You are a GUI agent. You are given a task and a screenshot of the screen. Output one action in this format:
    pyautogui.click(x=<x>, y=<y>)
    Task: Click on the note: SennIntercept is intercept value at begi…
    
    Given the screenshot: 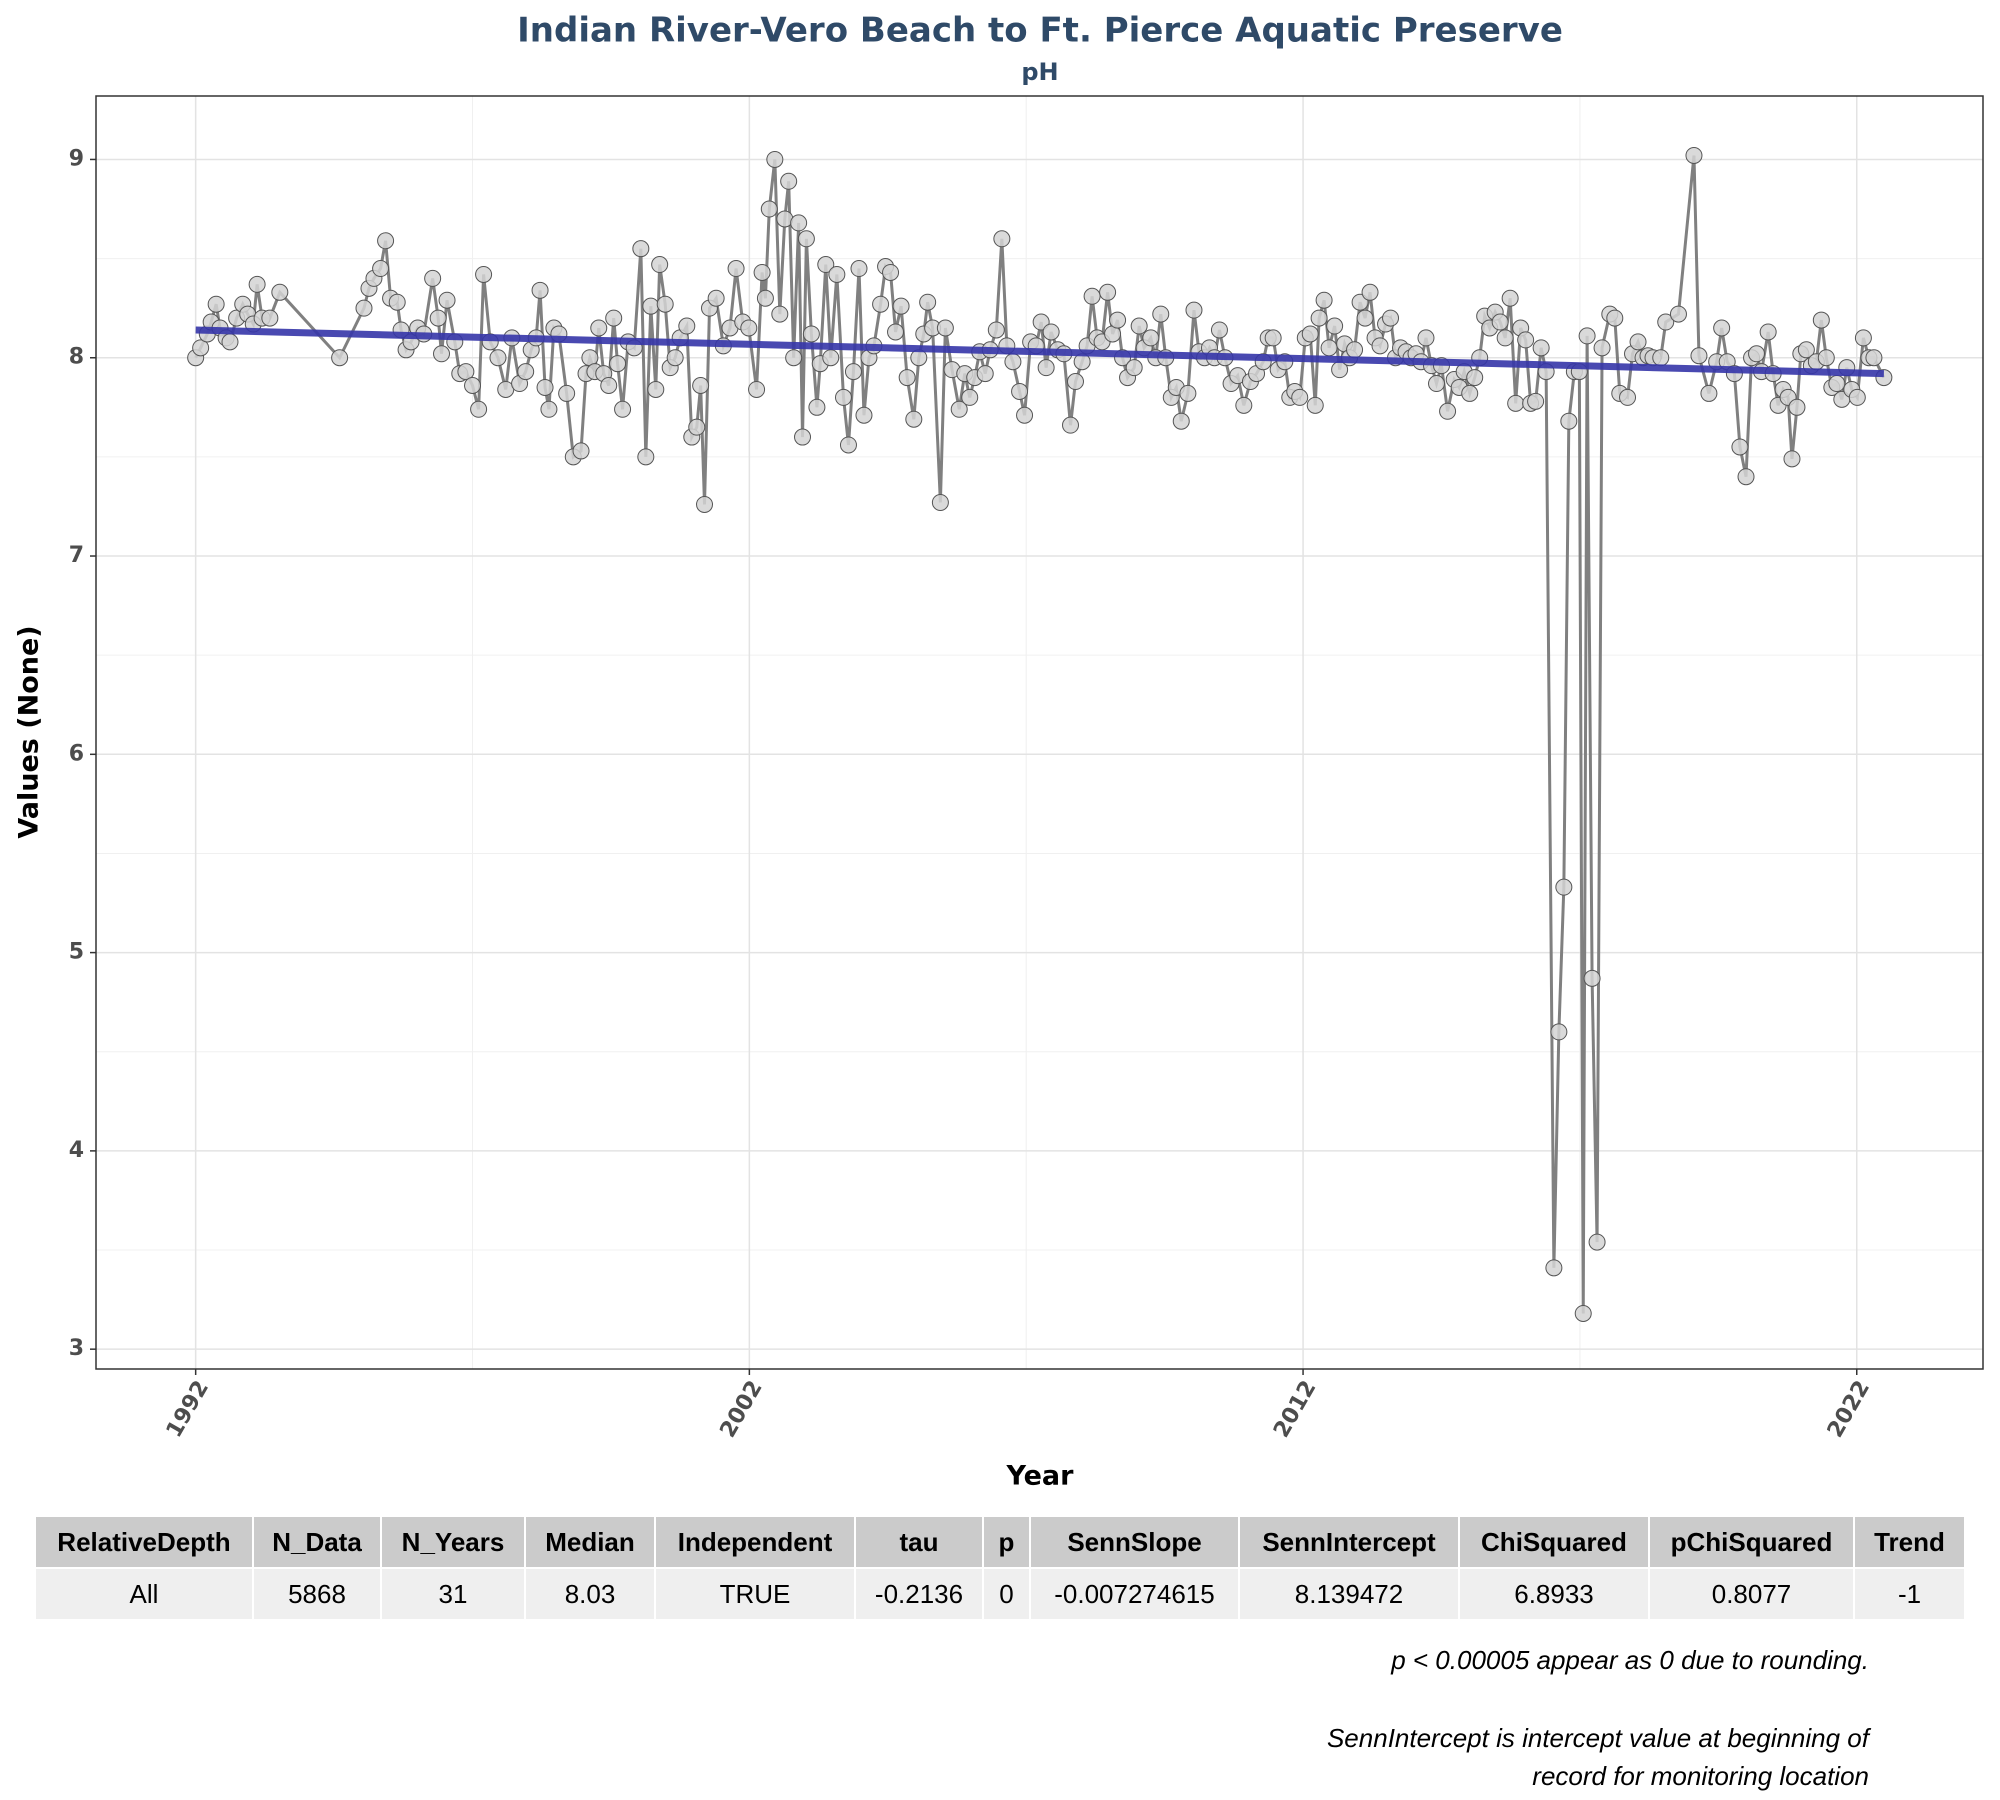 What is the action you would take?
    pyautogui.click(x=1597, y=1757)
    